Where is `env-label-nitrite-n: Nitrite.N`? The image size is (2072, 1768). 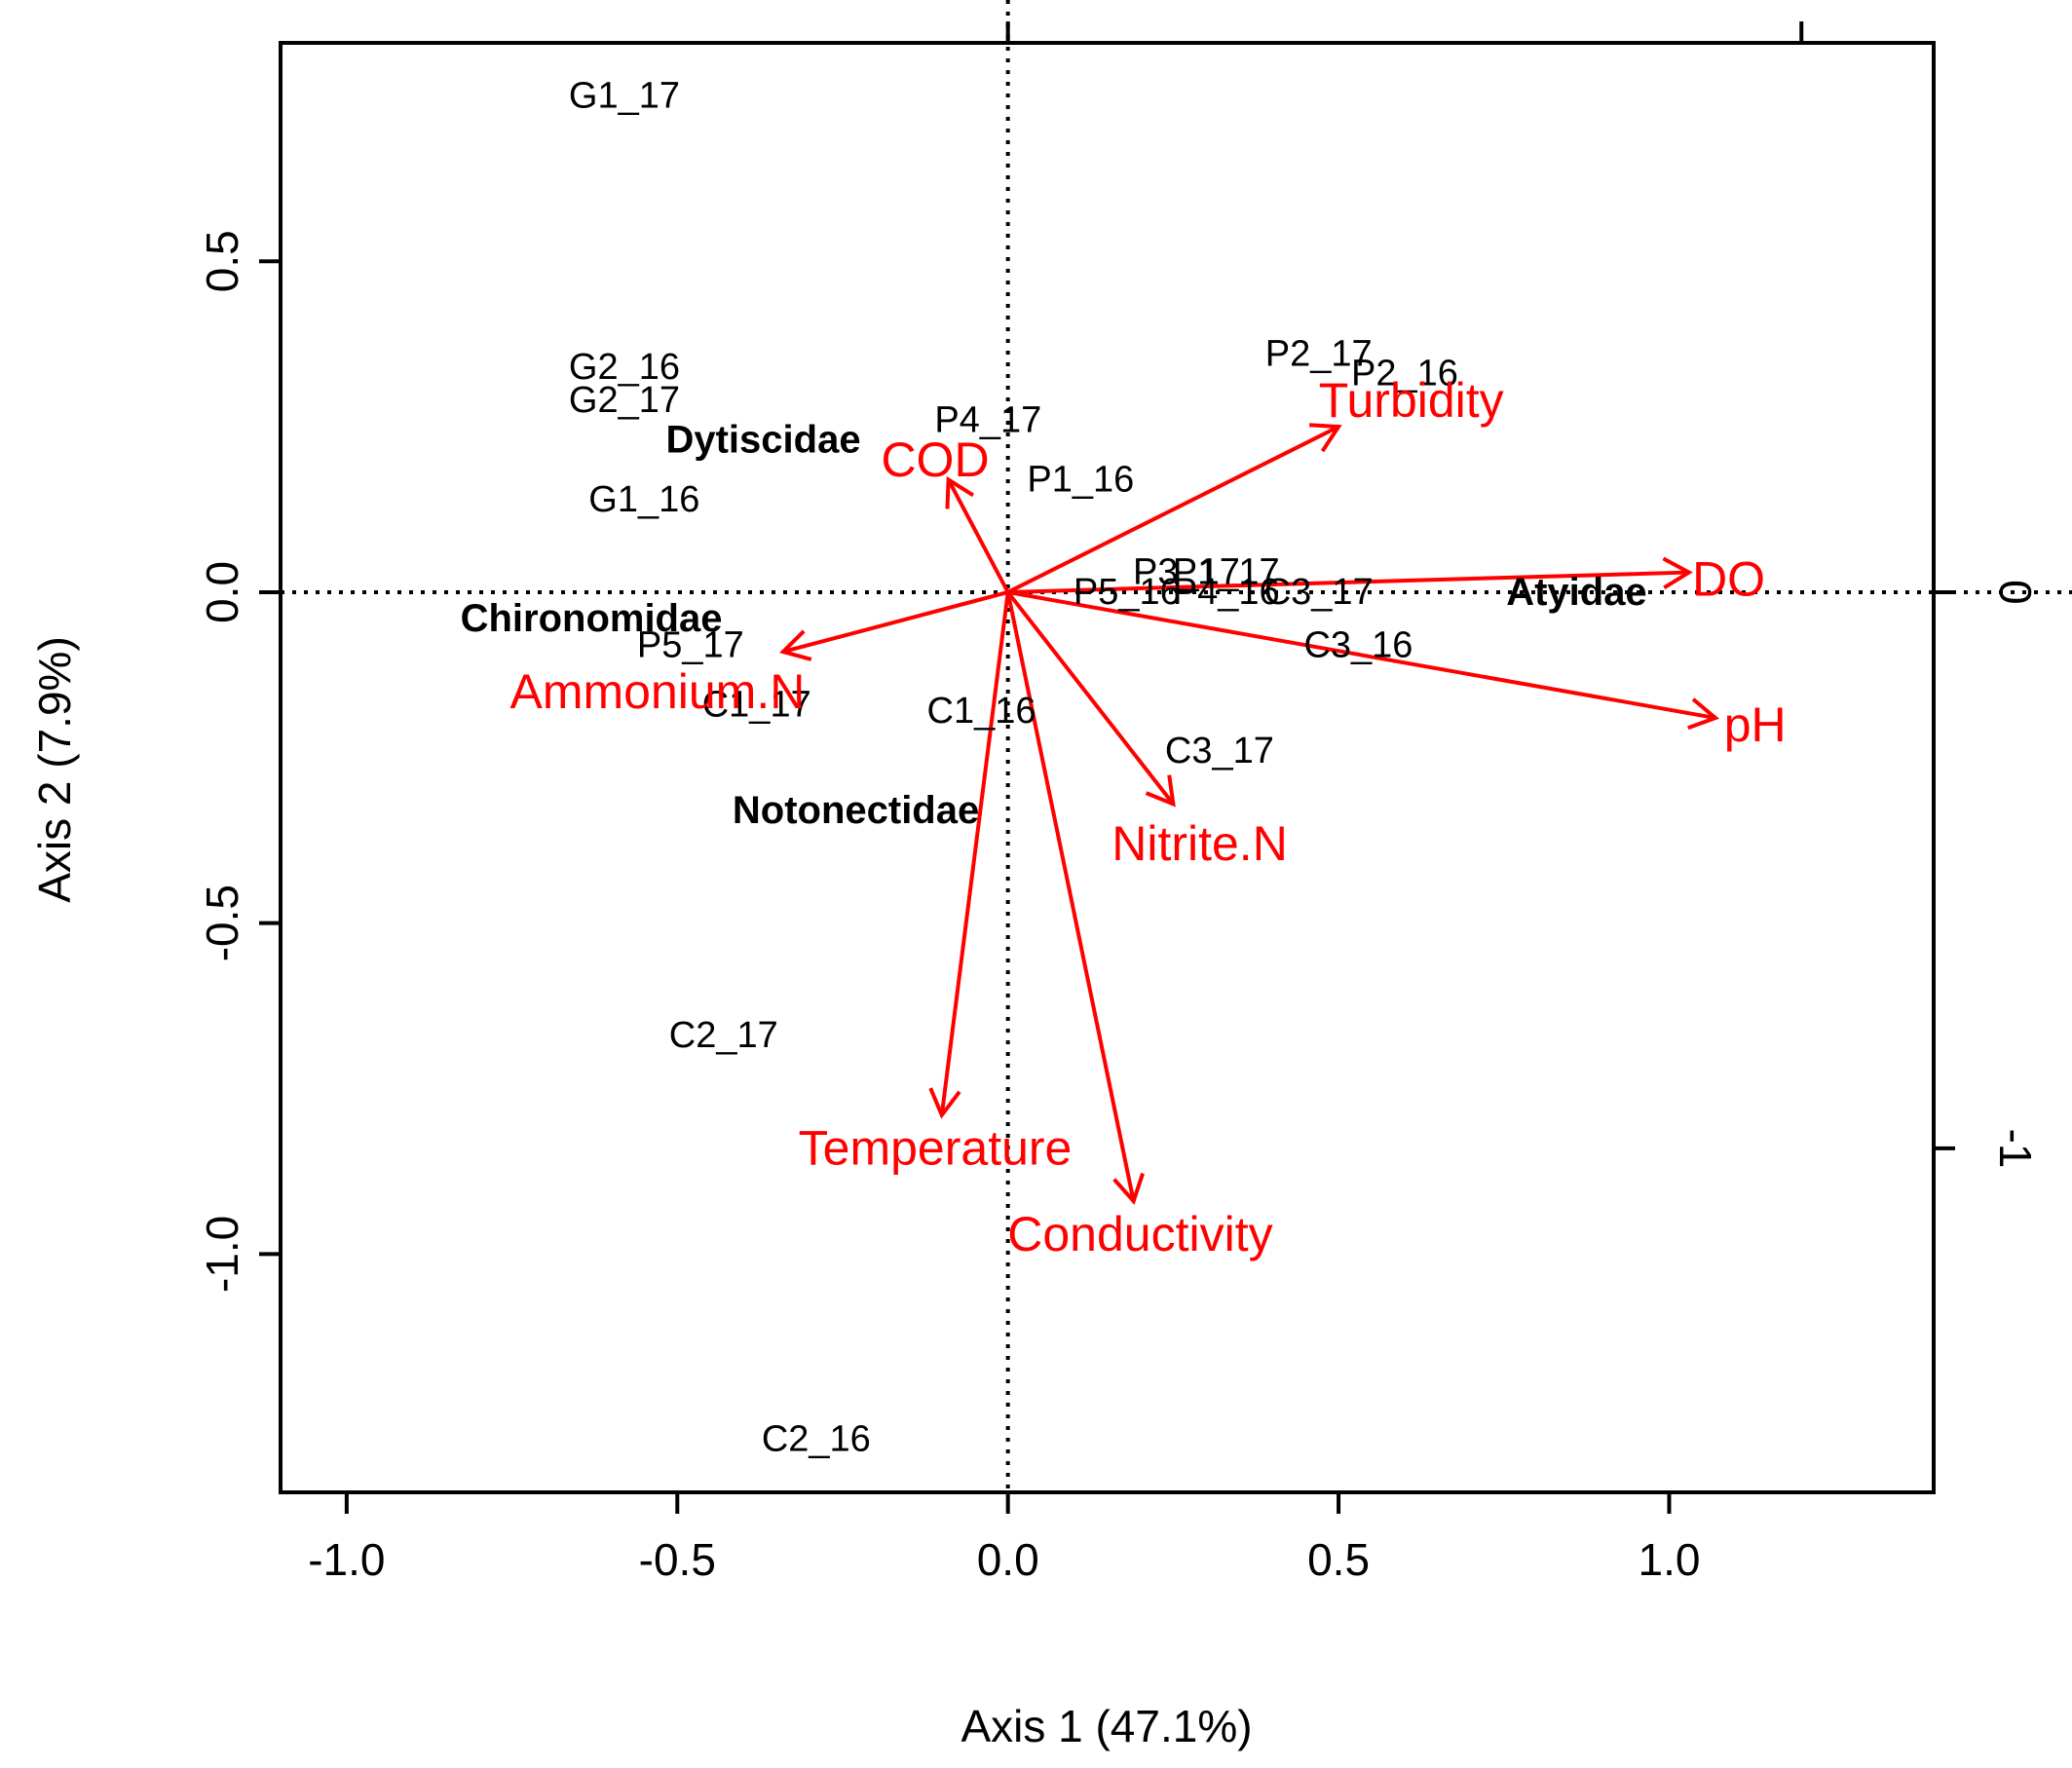 env-label-nitrite-n: Nitrite.N is located at coordinates (1199, 843).